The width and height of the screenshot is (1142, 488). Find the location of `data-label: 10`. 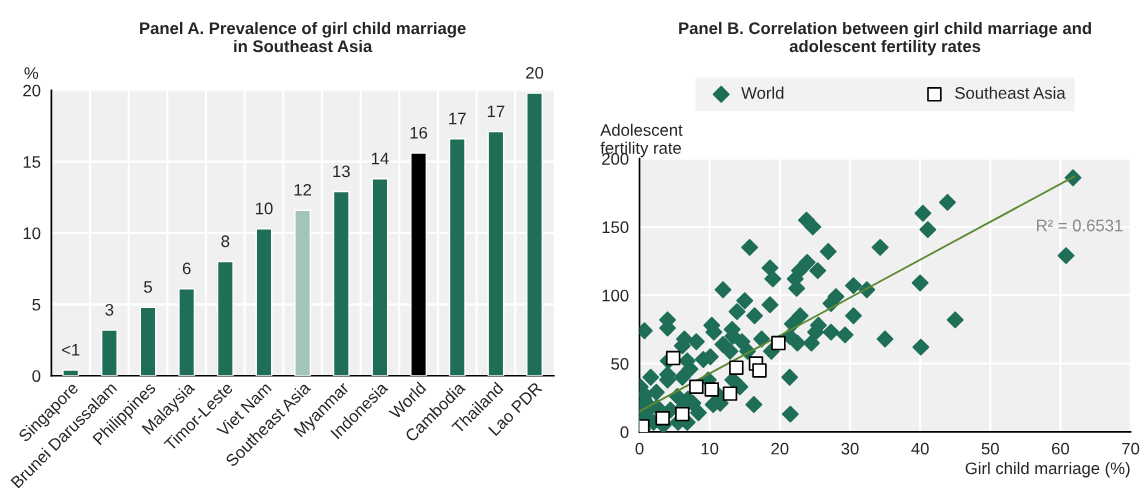

data-label: 10 is located at coordinates (264, 208).